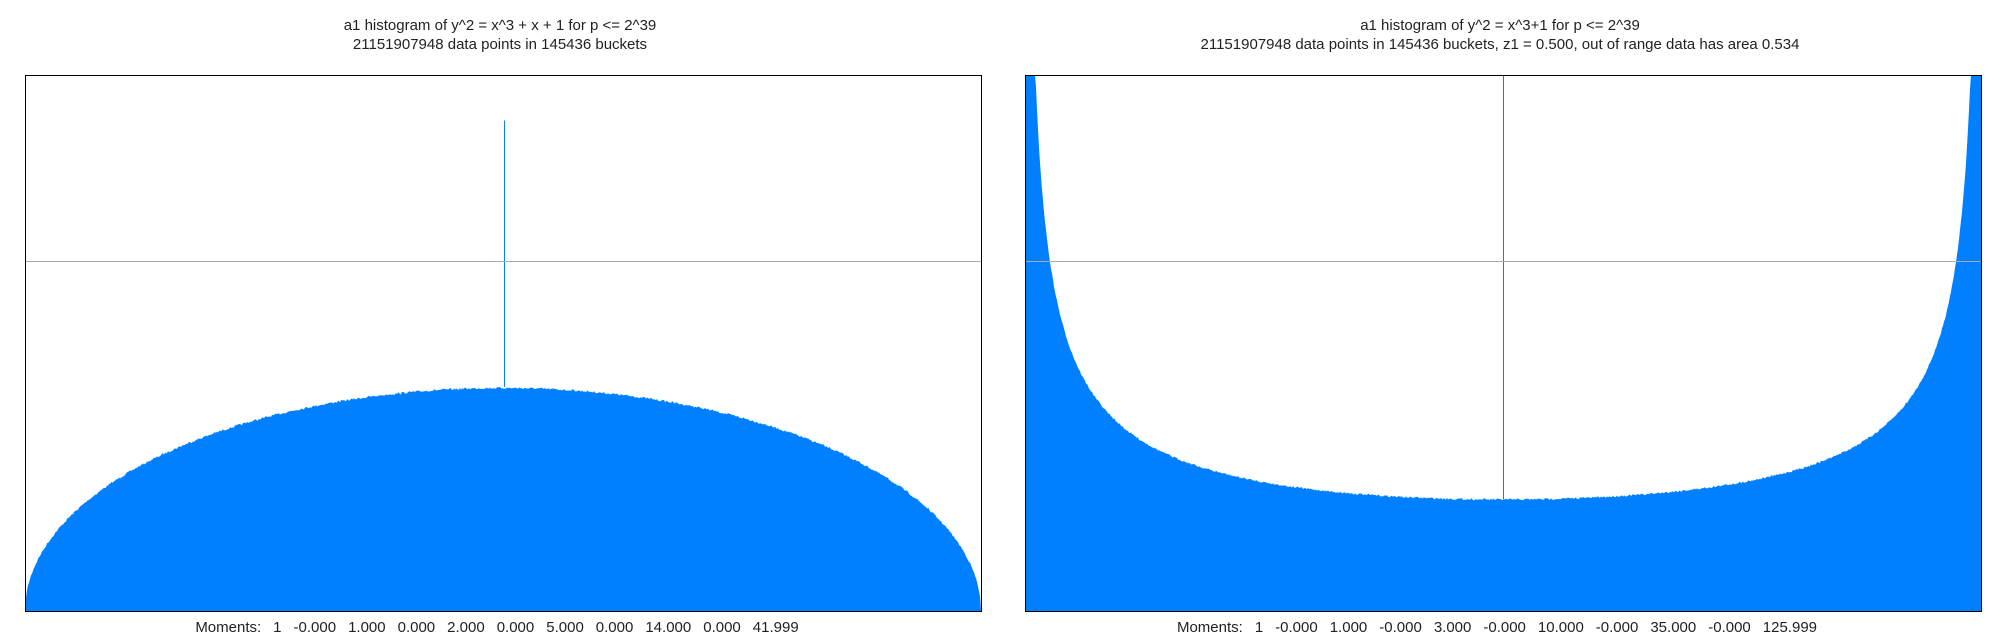 The height and width of the screenshot is (640, 2000). I want to click on right-moment-5: -0.000, so click(1504, 627).